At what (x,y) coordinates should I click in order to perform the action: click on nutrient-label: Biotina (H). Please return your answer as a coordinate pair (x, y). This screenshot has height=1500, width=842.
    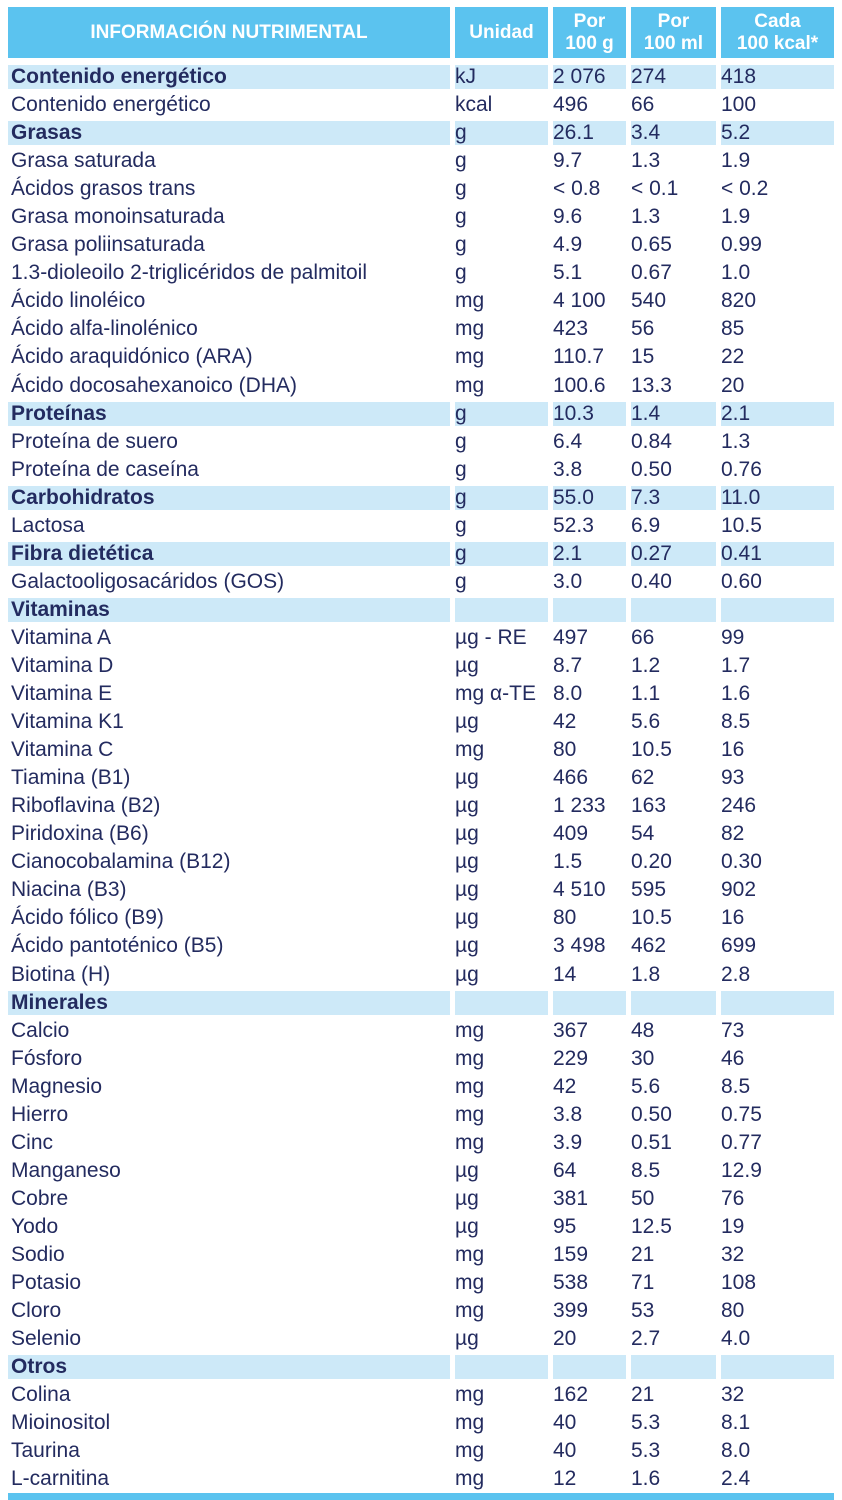
    Looking at the image, I should click on (61, 974).